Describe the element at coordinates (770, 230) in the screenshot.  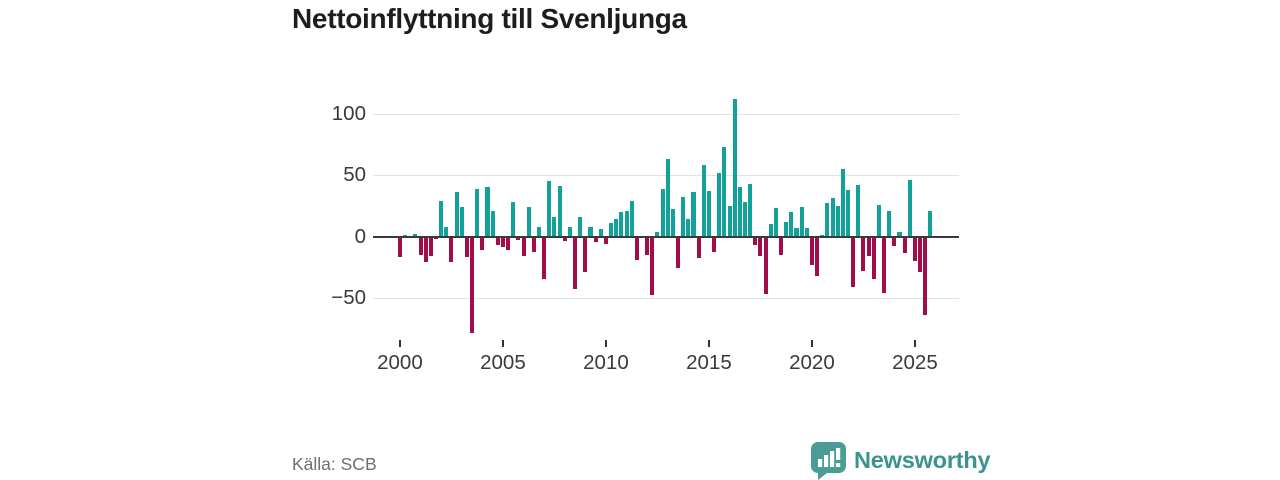
I see `bar-2018-q1` at that location.